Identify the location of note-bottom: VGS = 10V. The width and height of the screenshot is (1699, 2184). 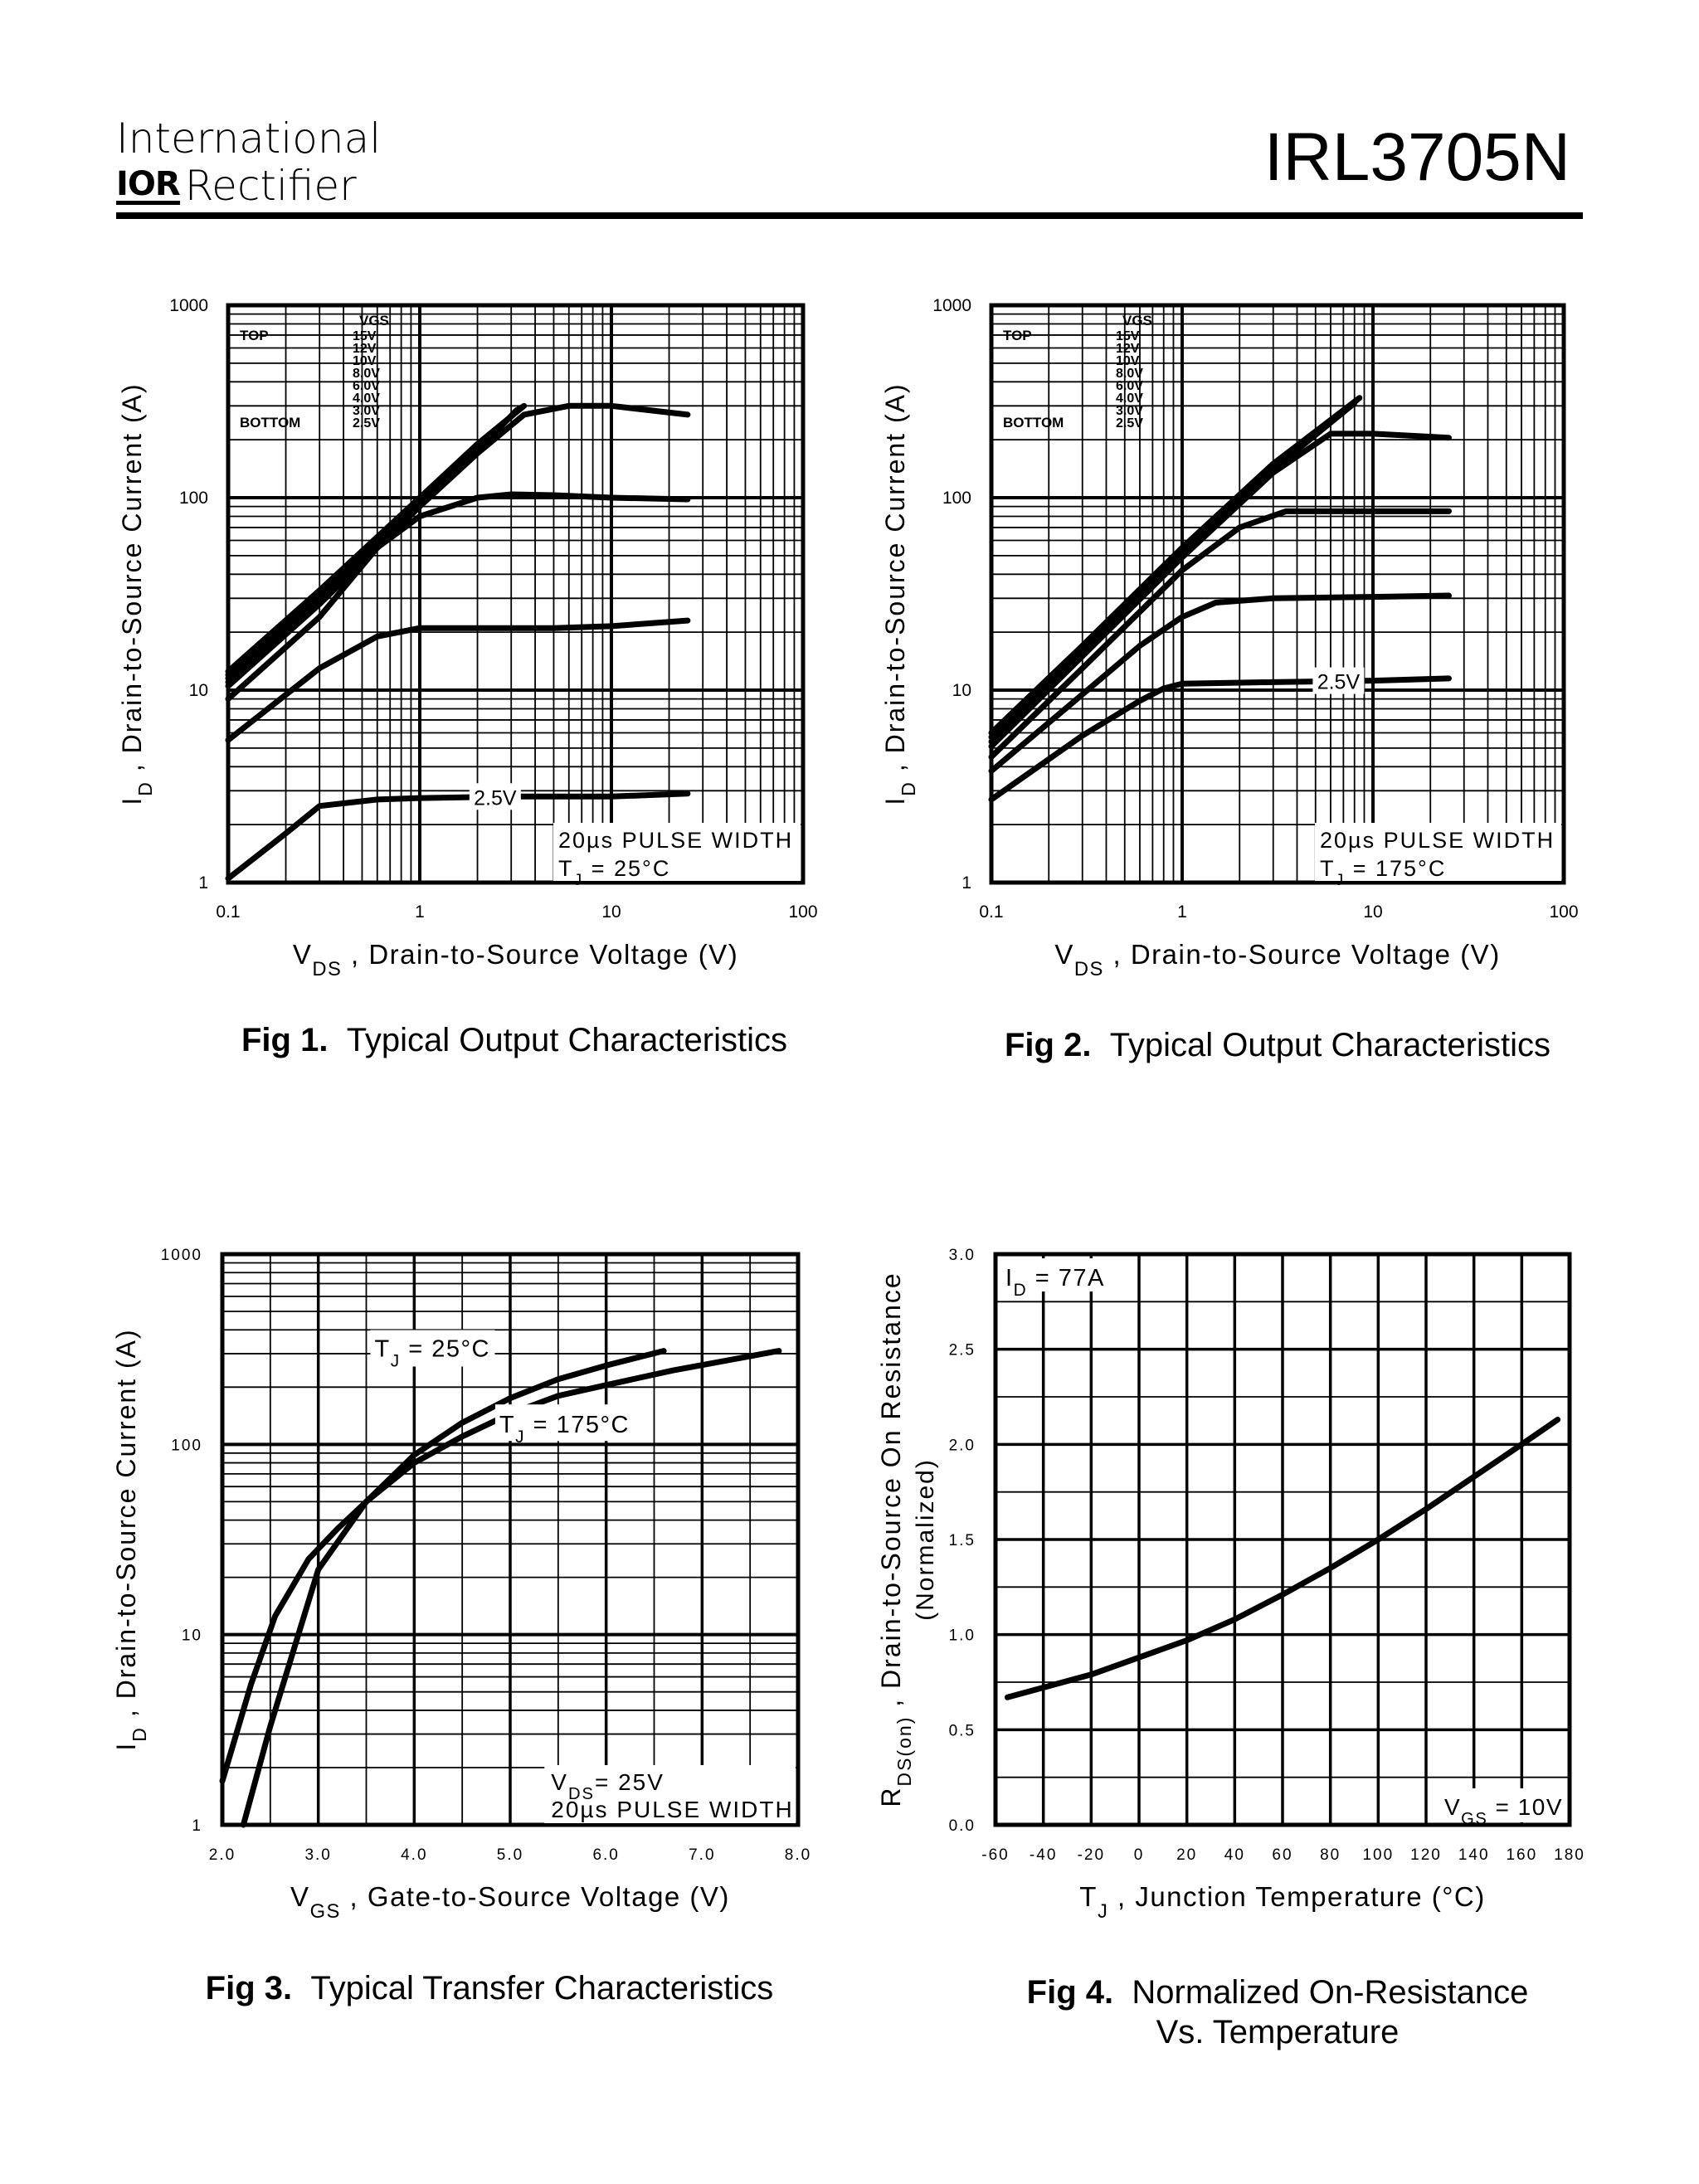
(1503, 1811).